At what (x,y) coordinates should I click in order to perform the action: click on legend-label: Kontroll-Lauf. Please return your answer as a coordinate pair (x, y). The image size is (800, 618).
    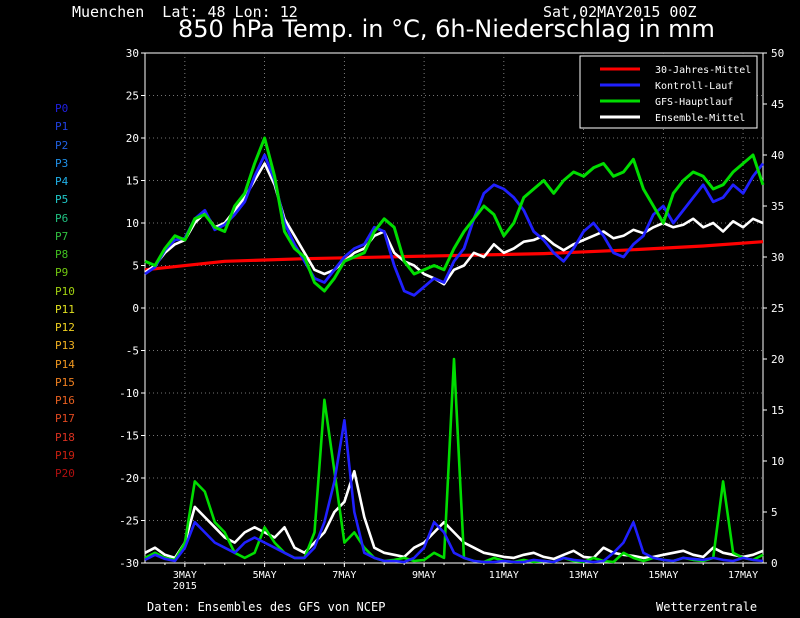
    Looking at the image, I should click on (694, 86).